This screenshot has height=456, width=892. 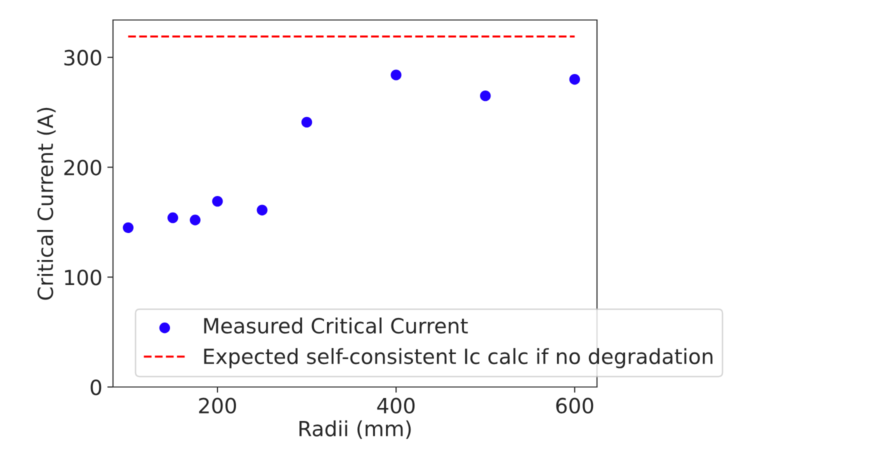 I want to click on x-tick-label: 600, so click(x=575, y=406).